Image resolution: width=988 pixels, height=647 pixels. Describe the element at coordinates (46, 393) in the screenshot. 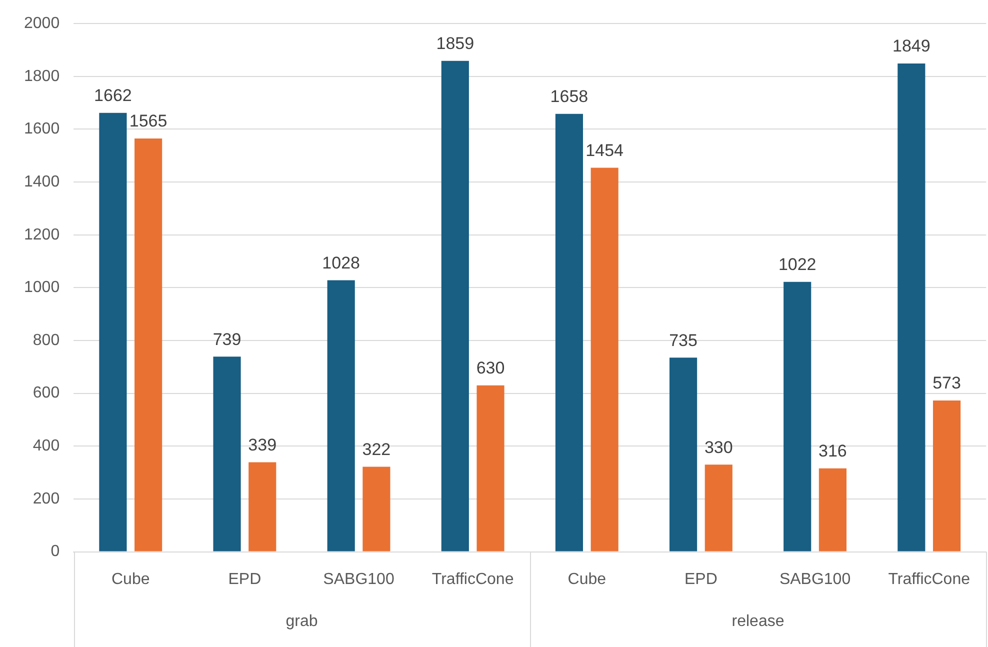

I see `y-tick-label: 600` at that location.